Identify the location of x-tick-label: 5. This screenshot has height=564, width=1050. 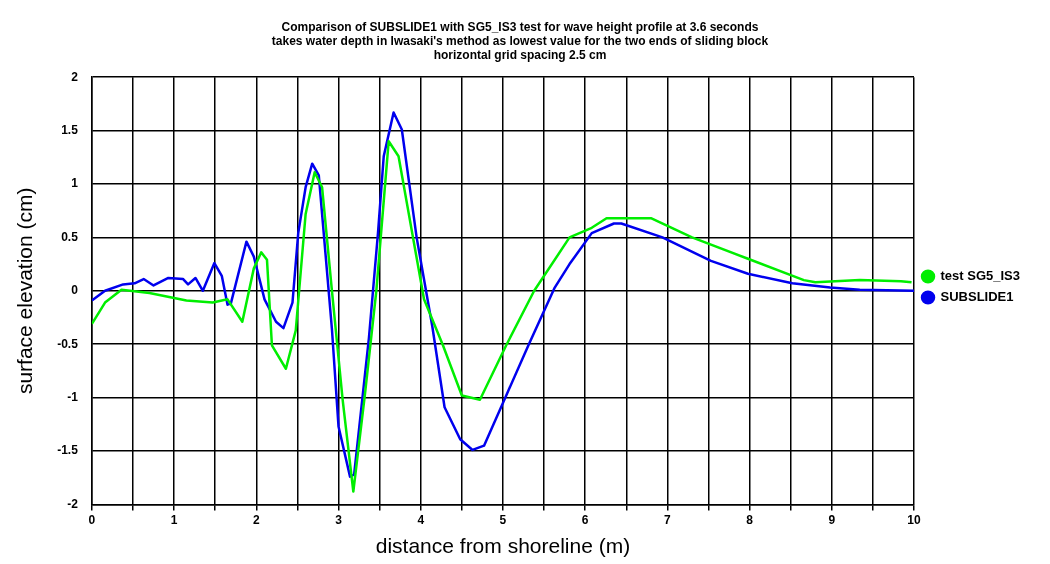
(503, 519).